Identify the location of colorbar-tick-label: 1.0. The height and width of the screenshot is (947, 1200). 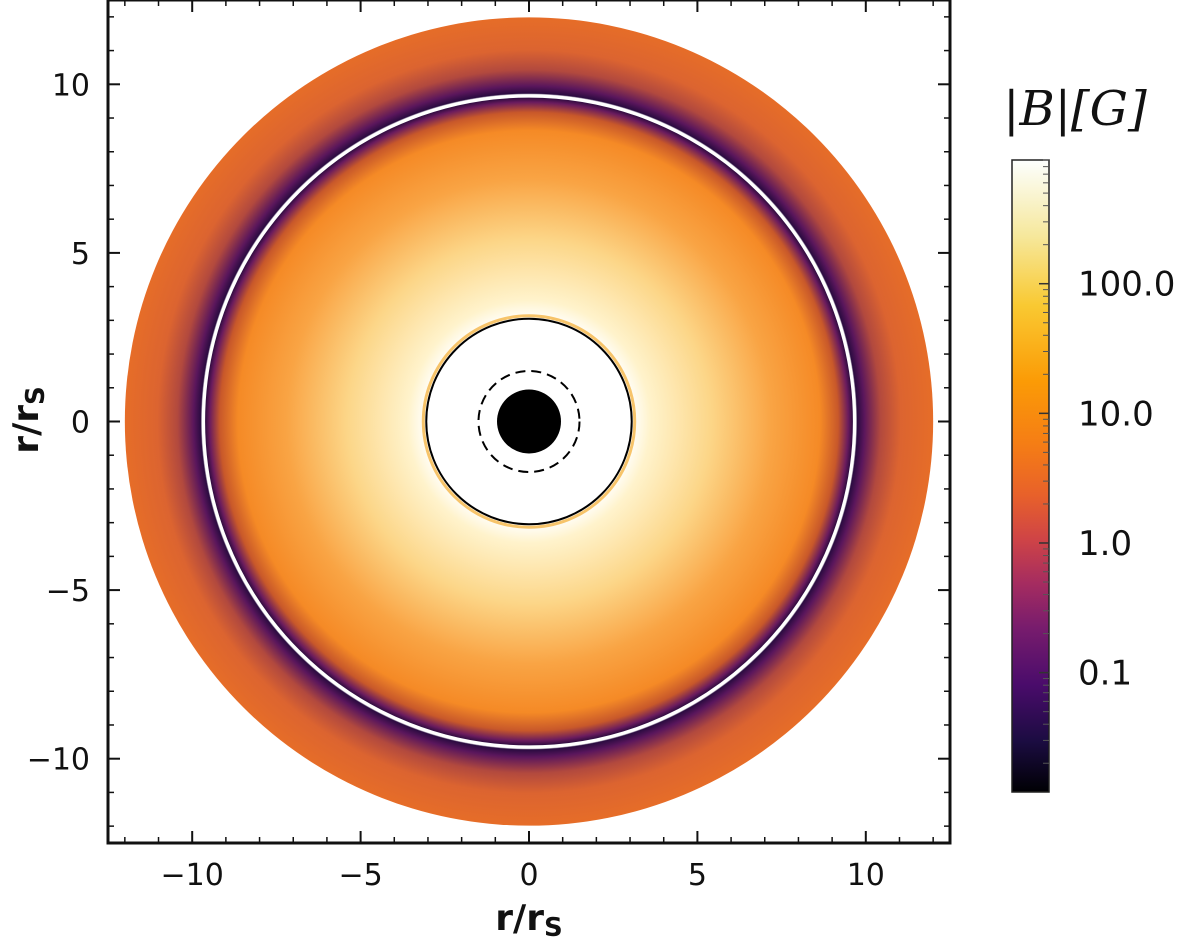
(1105, 544).